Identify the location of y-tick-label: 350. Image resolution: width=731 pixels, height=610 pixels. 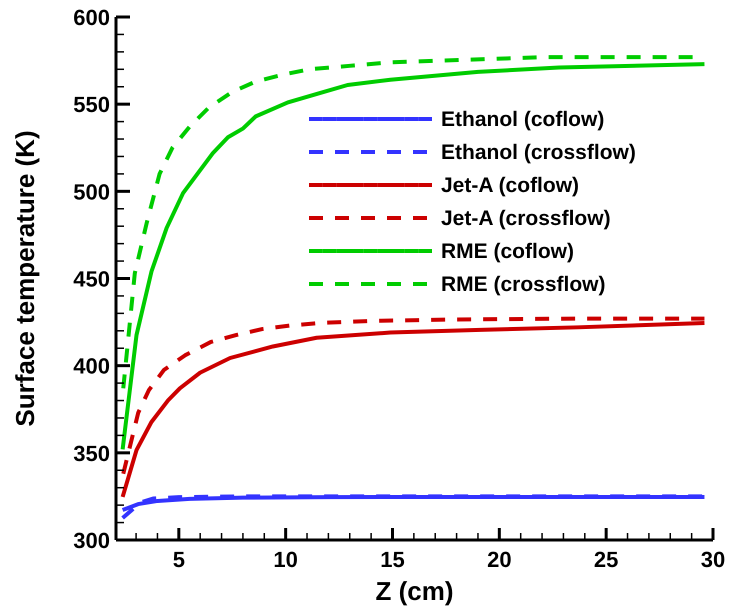
(91, 453).